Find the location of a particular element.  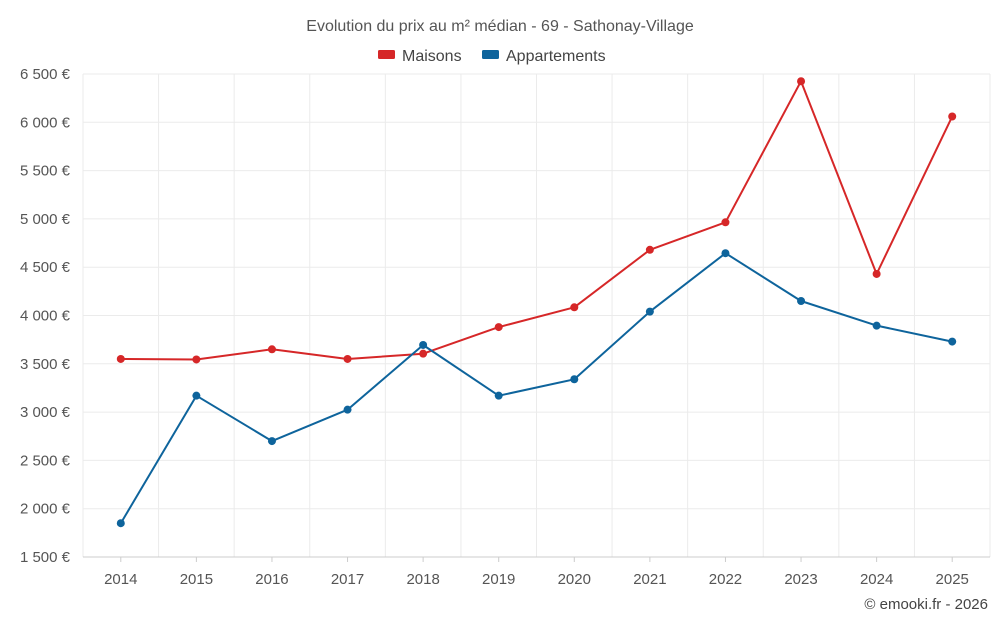

x-tick-label: 2024 is located at coordinates (876, 579).